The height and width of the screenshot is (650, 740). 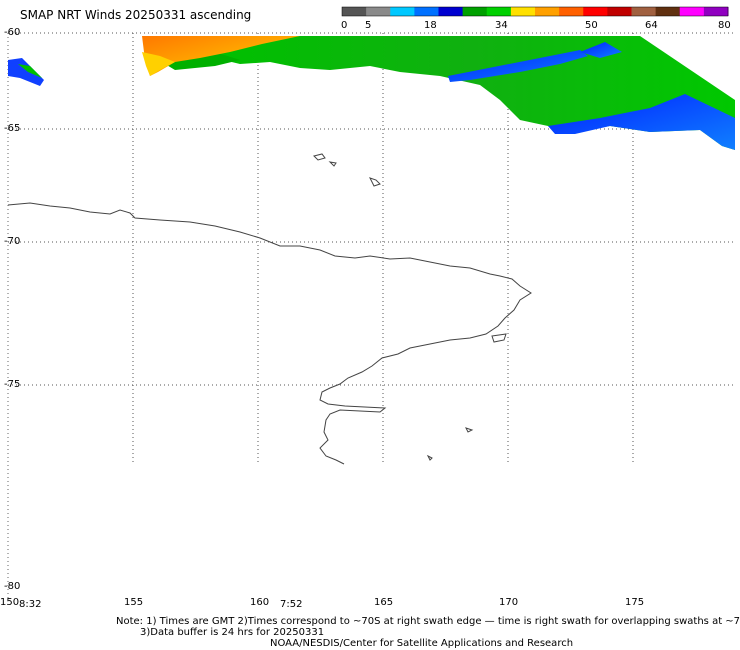 I want to click on lon-label: 165, so click(x=384, y=602).